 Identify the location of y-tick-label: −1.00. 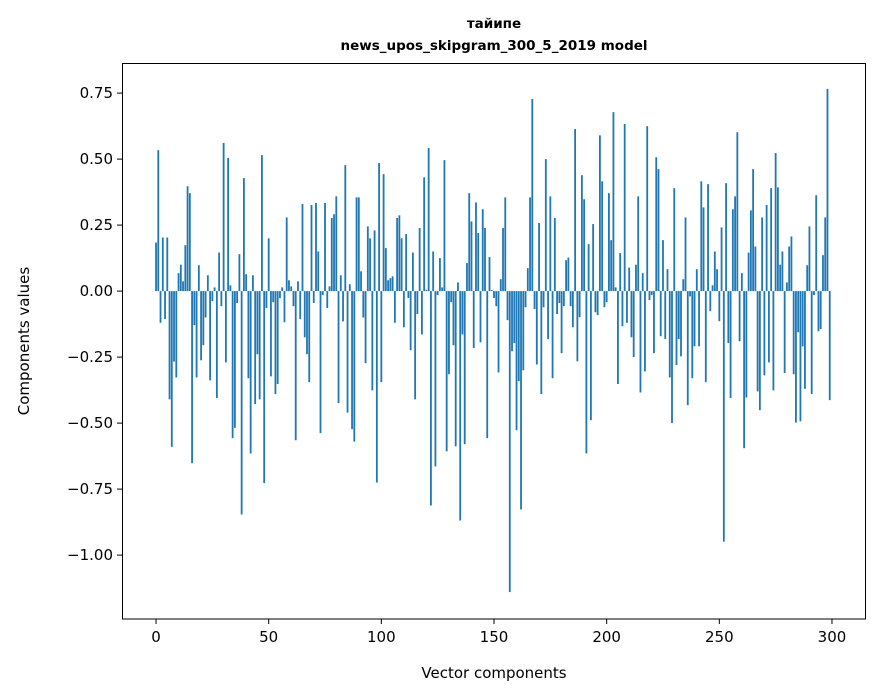
(90, 555).